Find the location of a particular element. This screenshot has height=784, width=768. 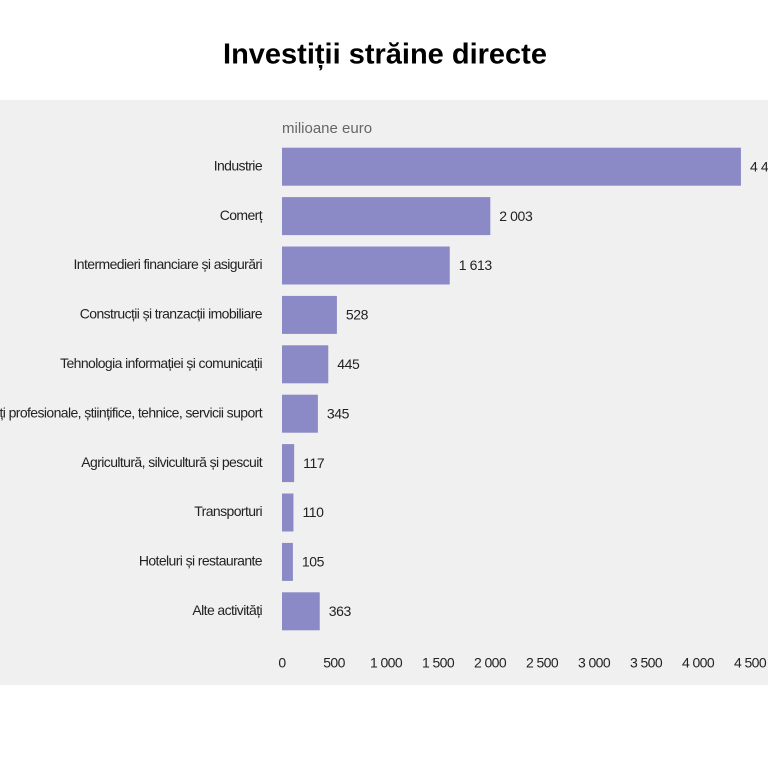

x-tick-label: 500 is located at coordinates (334, 663).